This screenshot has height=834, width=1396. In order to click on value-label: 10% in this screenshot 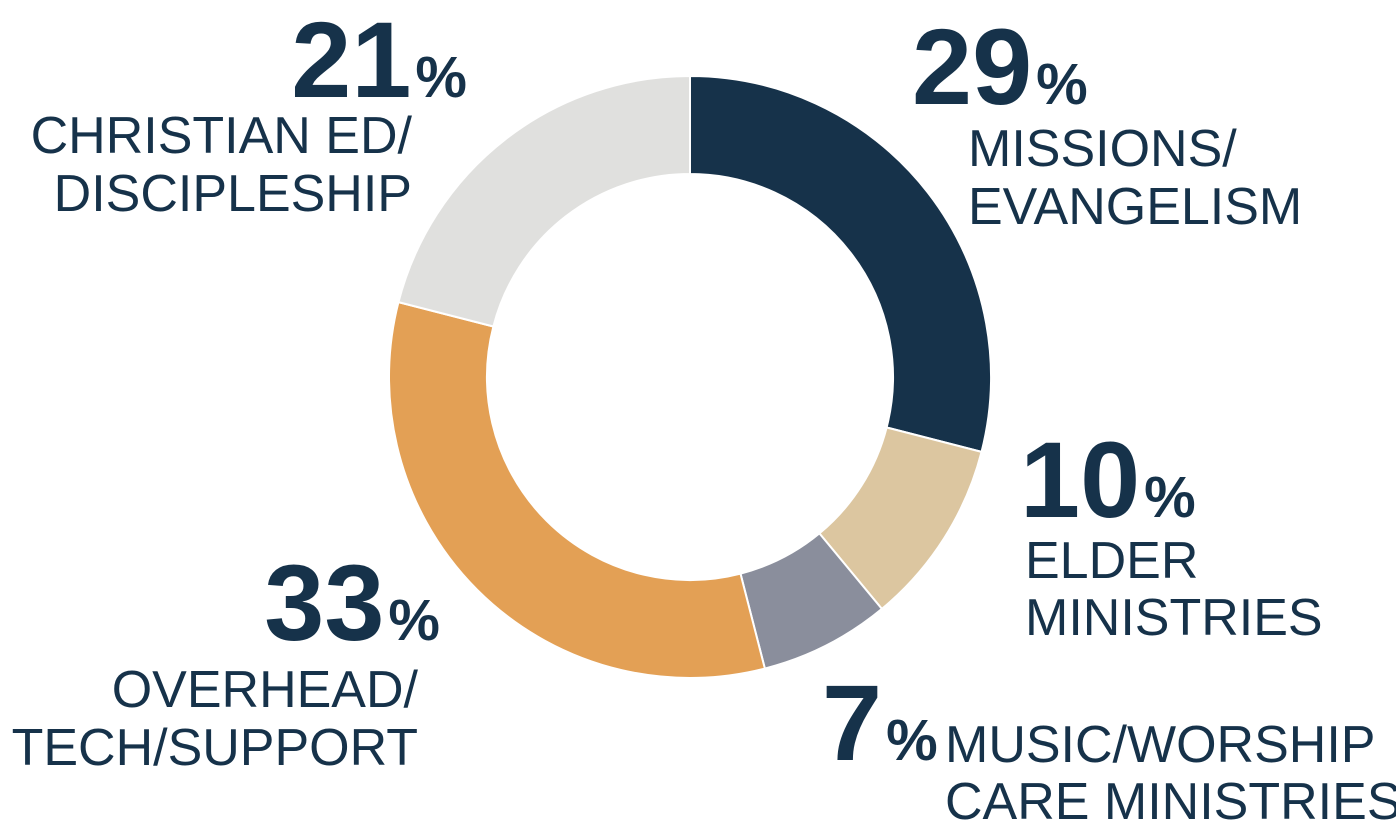, I will do `click(1108, 479)`.